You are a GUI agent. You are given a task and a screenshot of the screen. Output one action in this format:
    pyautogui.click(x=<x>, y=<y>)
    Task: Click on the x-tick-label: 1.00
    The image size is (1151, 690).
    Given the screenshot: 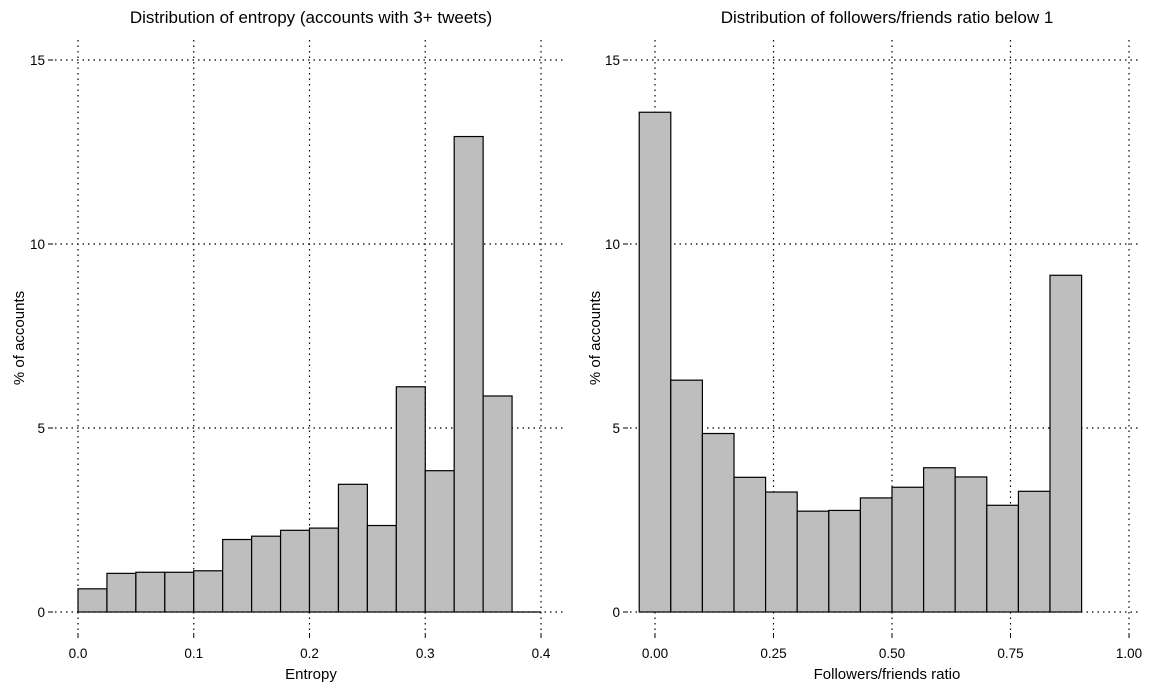 What is the action you would take?
    pyautogui.click(x=1129, y=653)
    